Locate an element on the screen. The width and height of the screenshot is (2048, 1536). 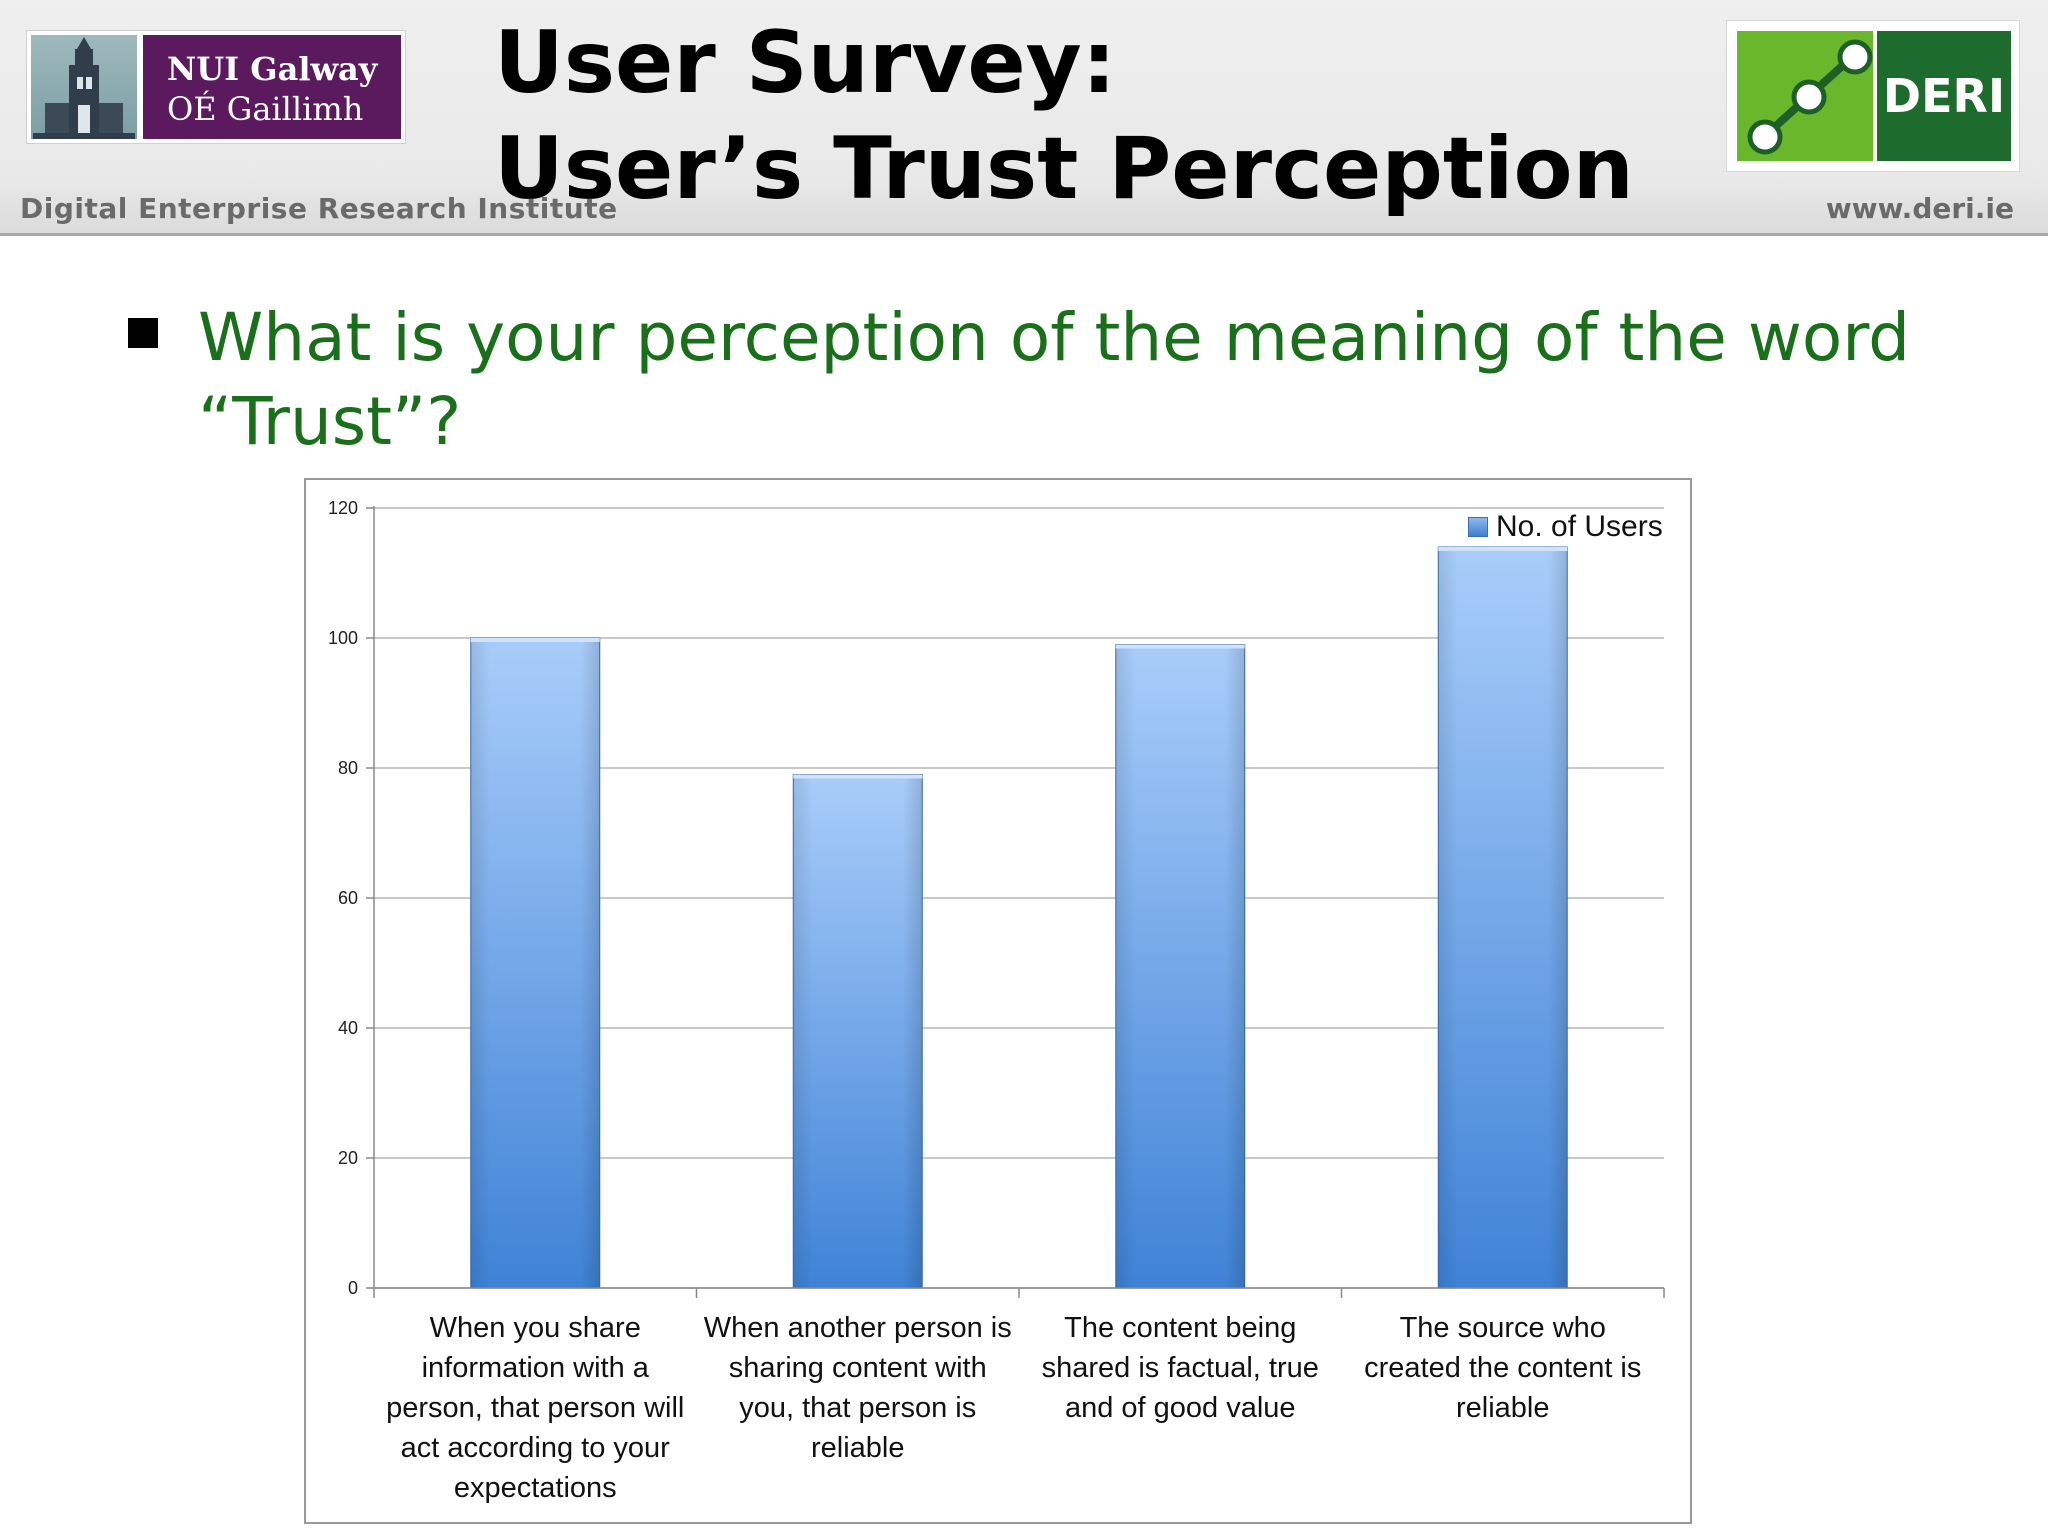
website-url: www.deri.ie is located at coordinates (1919, 208).